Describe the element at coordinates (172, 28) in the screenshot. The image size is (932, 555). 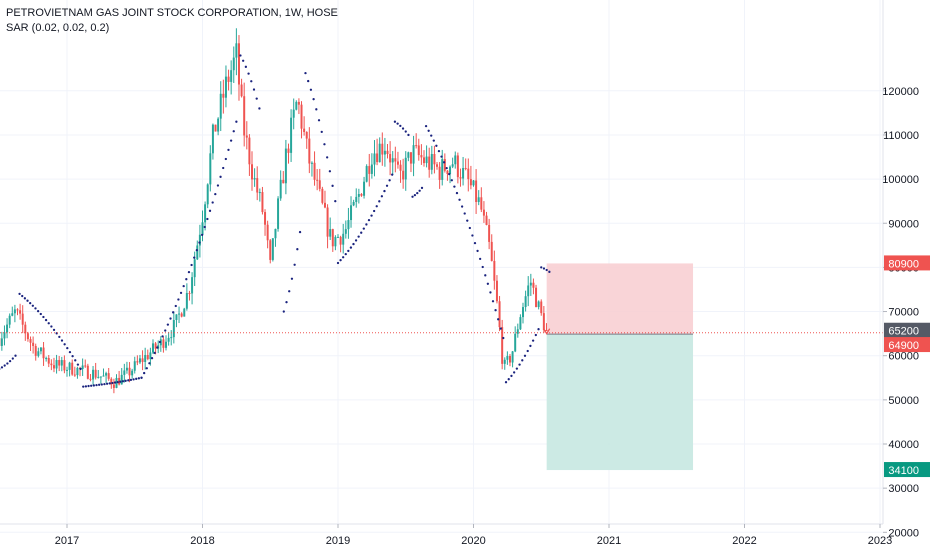
I see `indicator-label: SAR (0.02, 0.02, 0.2)` at that location.